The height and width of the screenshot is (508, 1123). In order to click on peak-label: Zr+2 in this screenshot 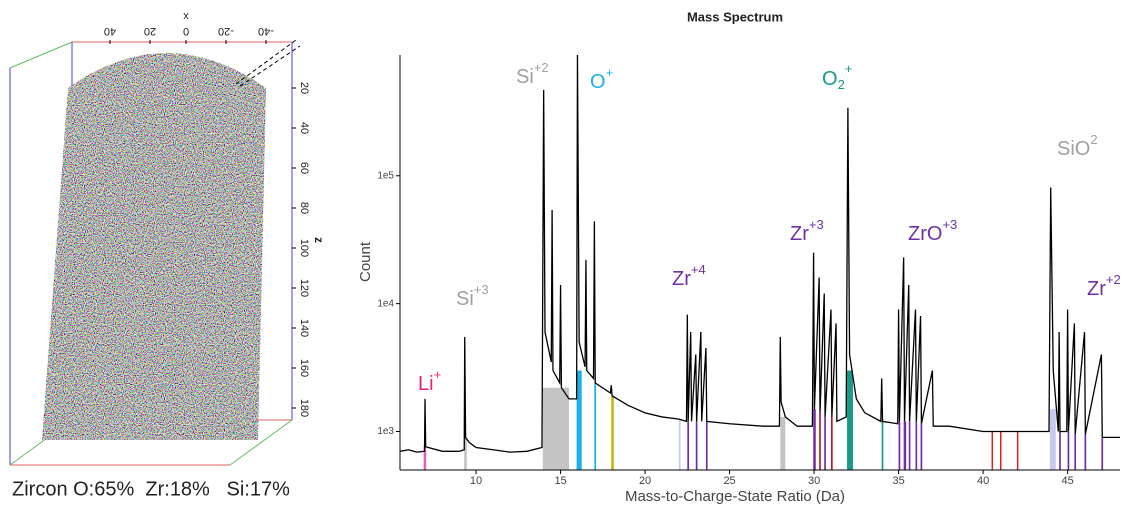, I will do `click(1104, 286)`.